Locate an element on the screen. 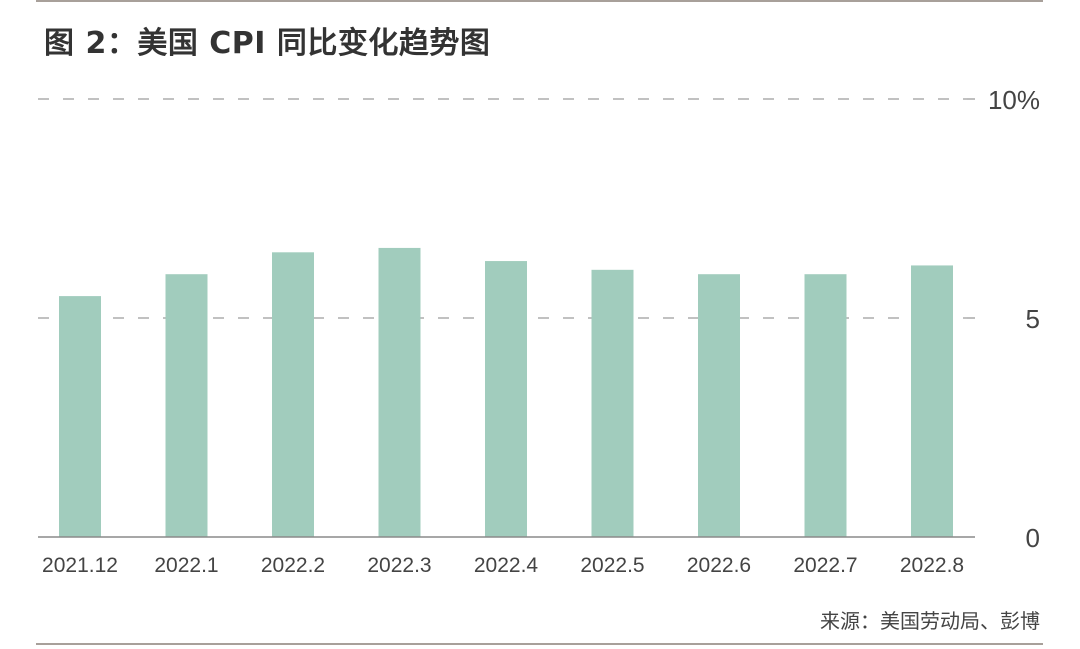 This screenshot has width=1080, height=649. top-rule is located at coordinates (539, 1).